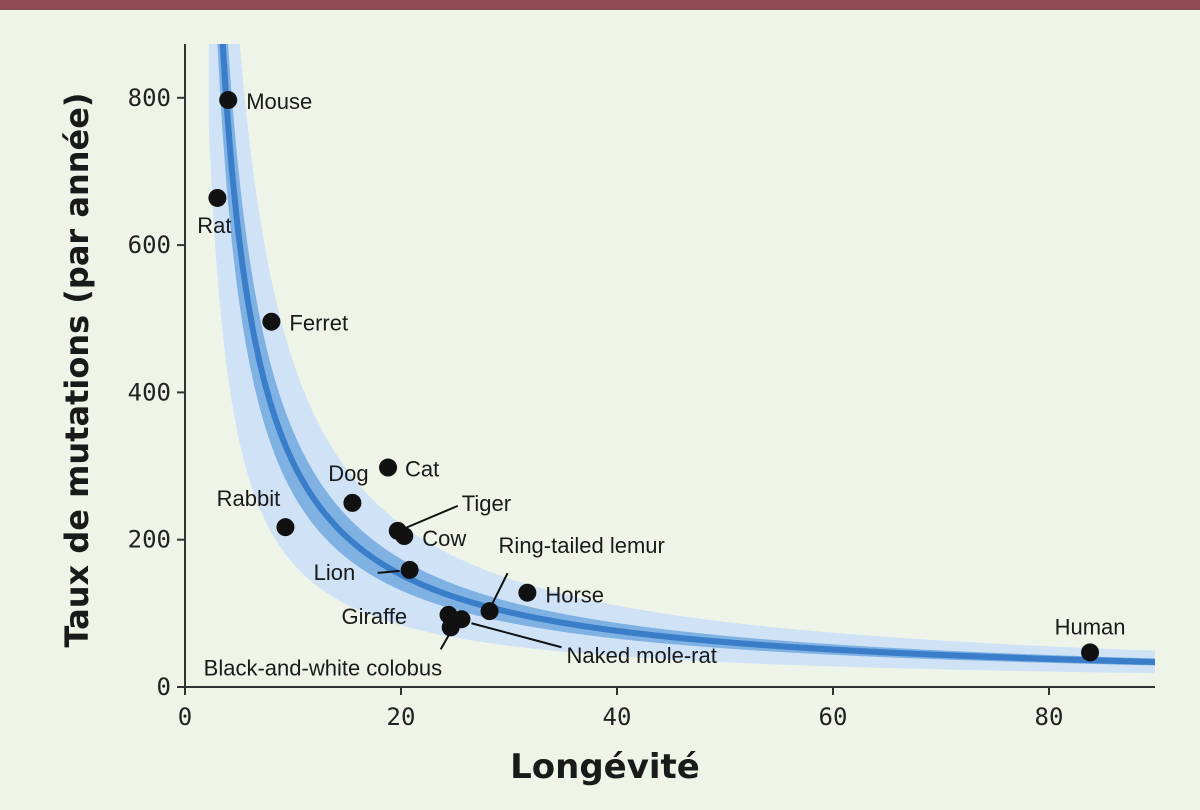  What do you see at coordinates (582, 545) in the screenshot?
I see `label-ring-tailed-lemur: Ring-tailed lemur` at bounding box center [582, 545].